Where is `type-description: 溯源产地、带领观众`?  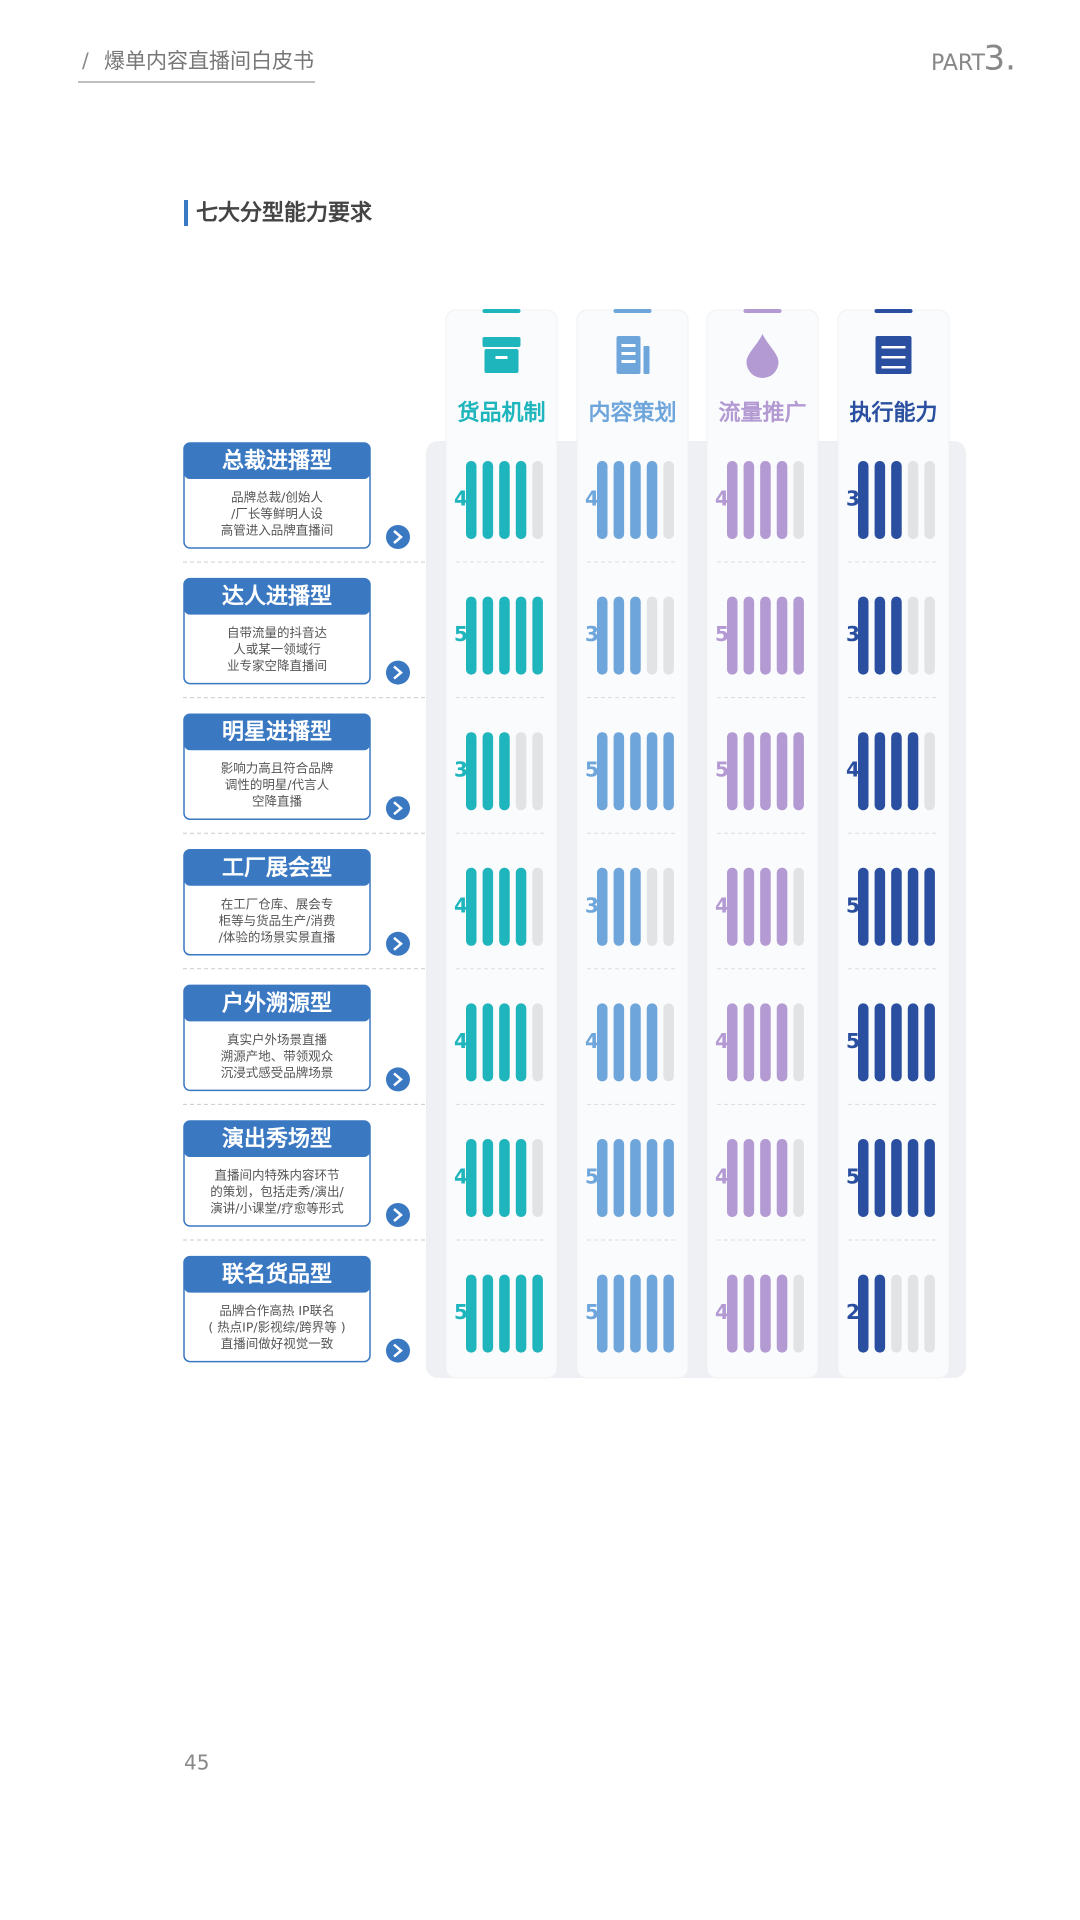
type-description: 溯源产地、带领观众 is located at coordinates (277, 1055).